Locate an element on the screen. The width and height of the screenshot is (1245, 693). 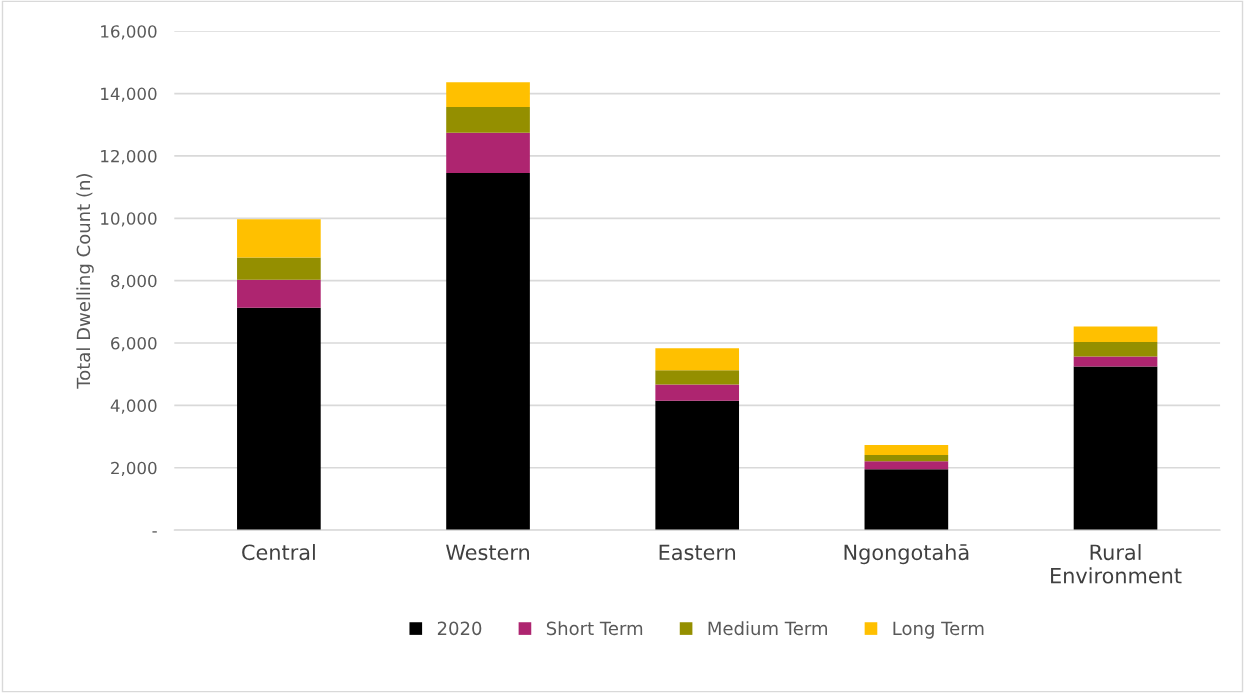
y-axis-title: Total Dwelling Count (n) is located at coordinates (85, 281).